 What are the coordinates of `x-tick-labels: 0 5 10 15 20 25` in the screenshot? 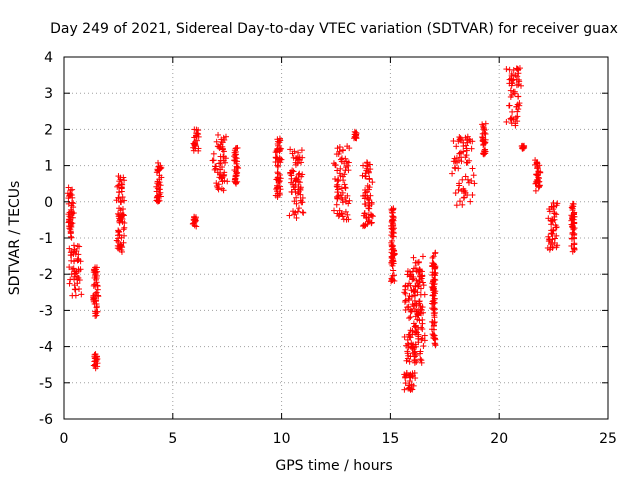 It's located at (338, 439).